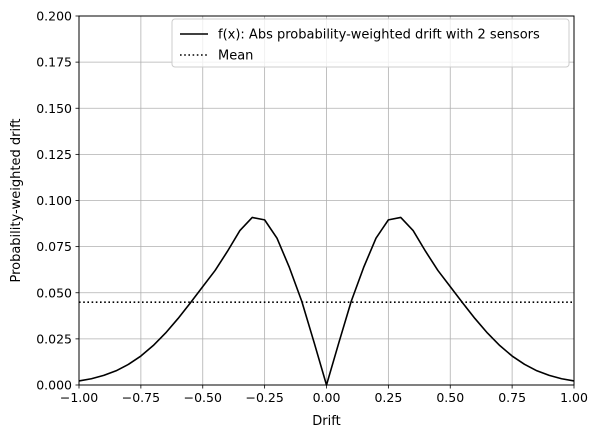  What do you see at coordinates (512, 397) in the screenshot?
I see `x-tick-label: 0.75` at bounding box center [512, 397].